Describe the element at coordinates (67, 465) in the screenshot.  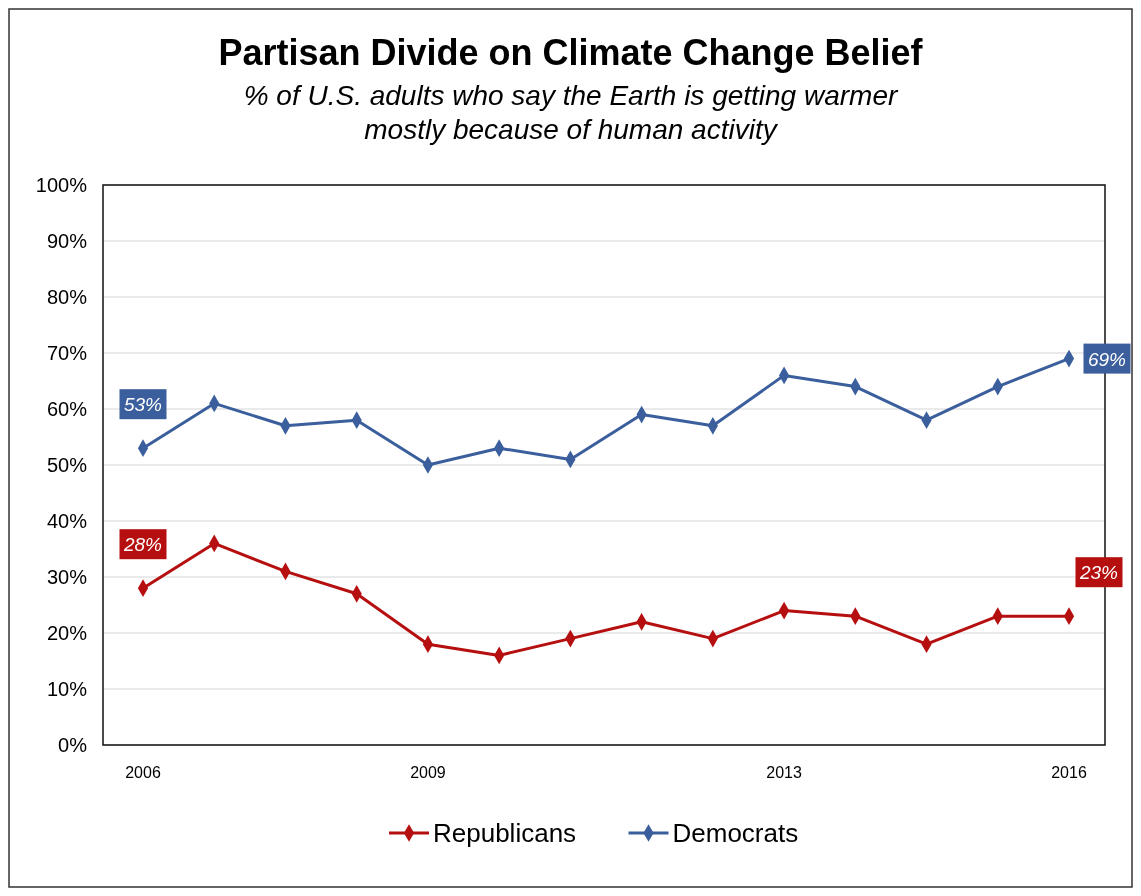
I see `y-tick-label: 50%` at that location.